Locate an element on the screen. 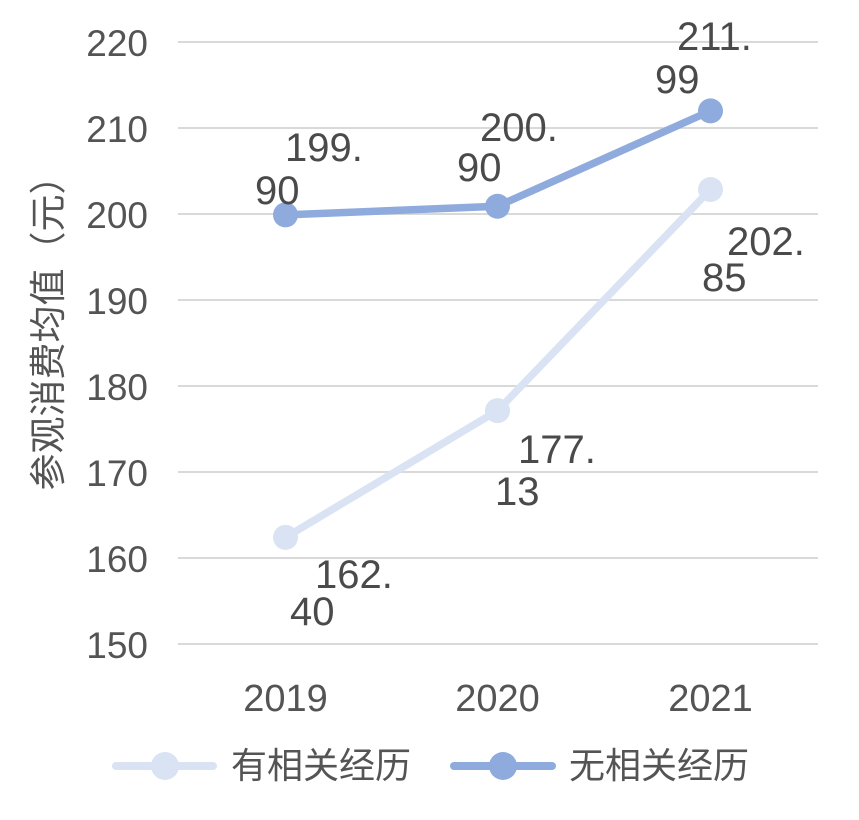  legend-label: 有相关经历 is located at coordinates (321, 765).